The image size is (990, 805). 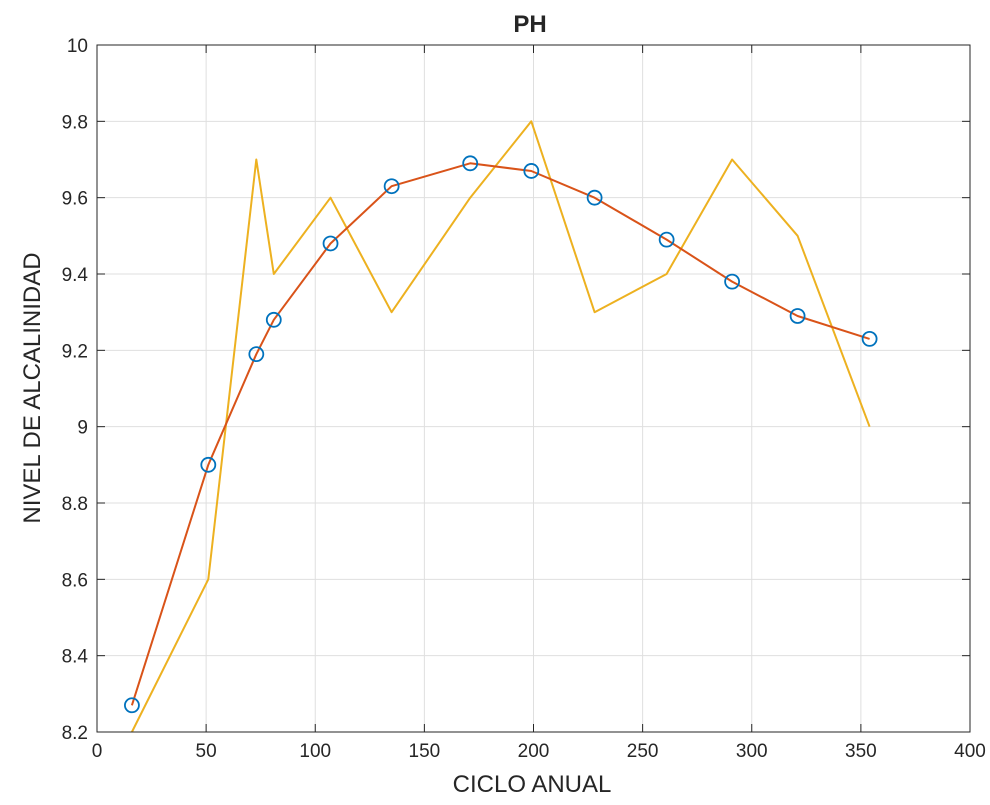 I want to click on x-tick-label: 50, so click(x=206, y=751).